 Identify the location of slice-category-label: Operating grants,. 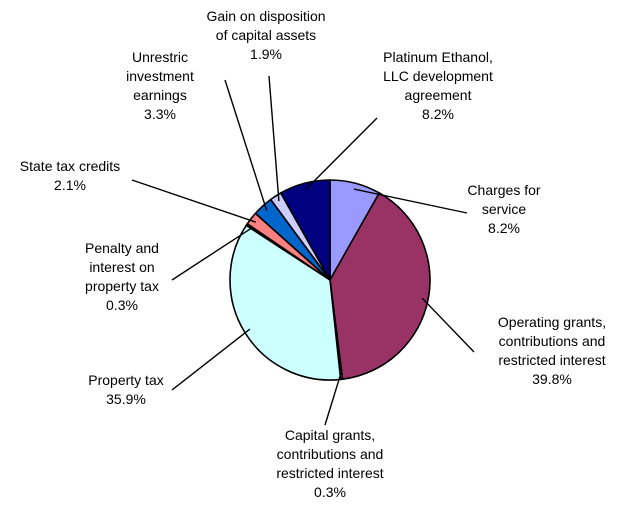
(552, 322).